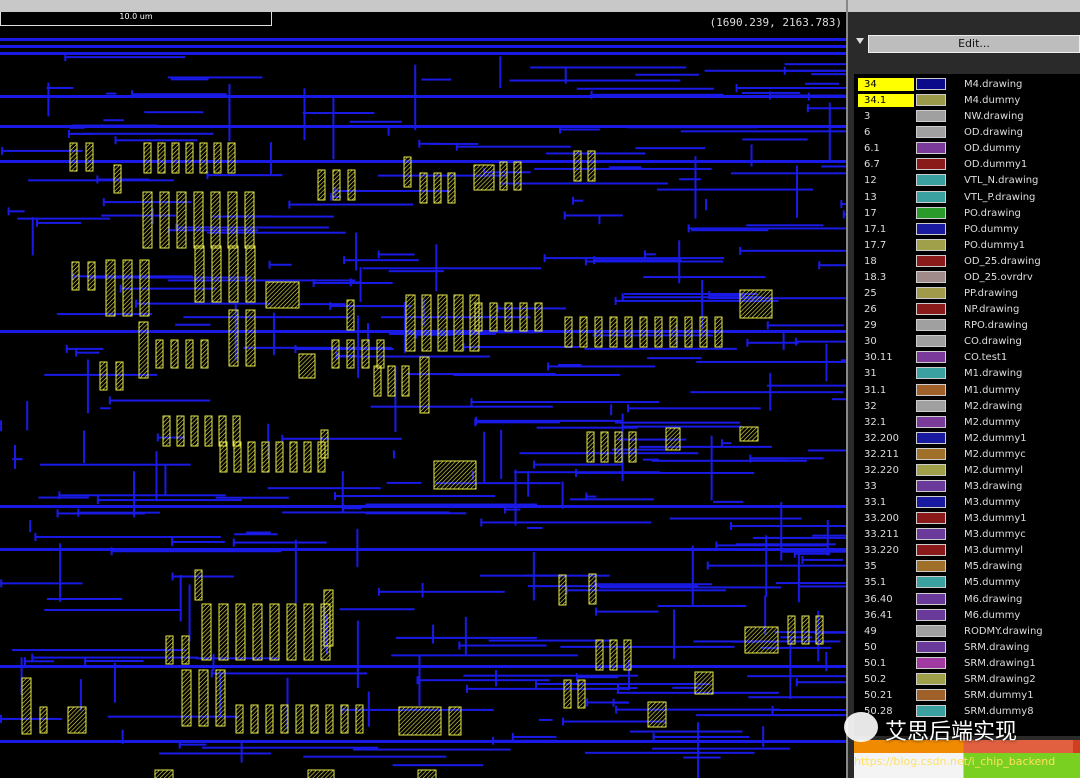 This screenshot has width=1080, height=778. I want to click on layer-row: 33 M3.drawing, so click(967, 486).